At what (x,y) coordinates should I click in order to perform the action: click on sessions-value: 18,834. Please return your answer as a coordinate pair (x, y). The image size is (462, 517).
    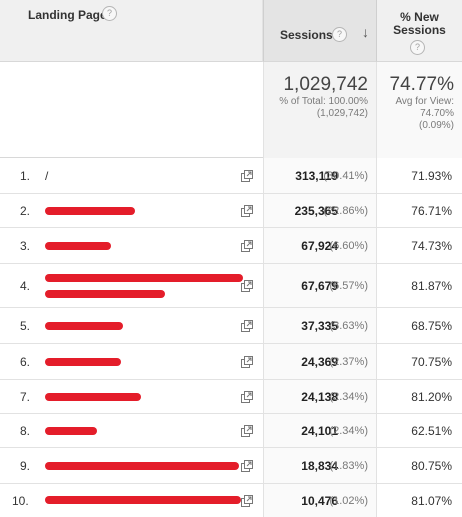
    Looking at the image, I should click on (319, 465).